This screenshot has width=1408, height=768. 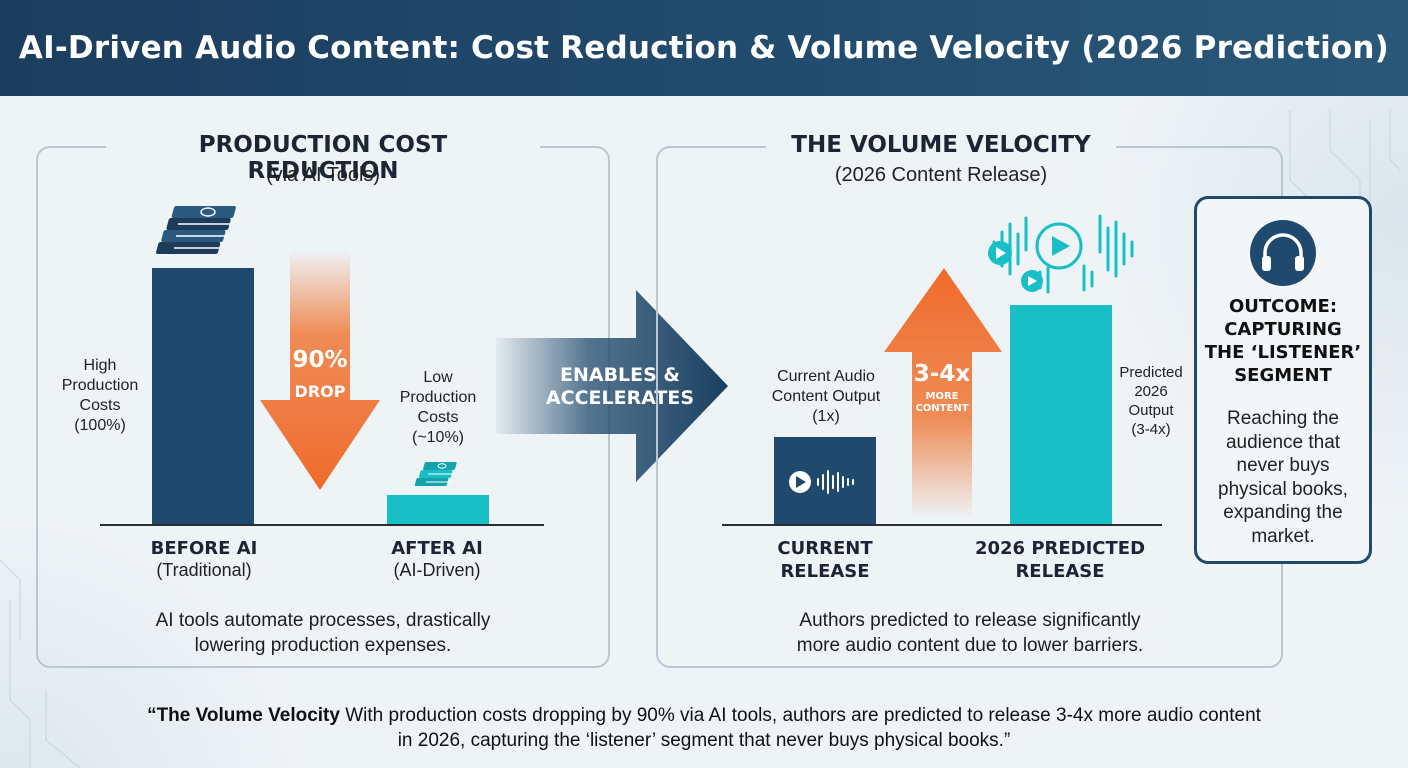 I want to click on outcome-text-line: physical books,, so click(x=1283, y=489).